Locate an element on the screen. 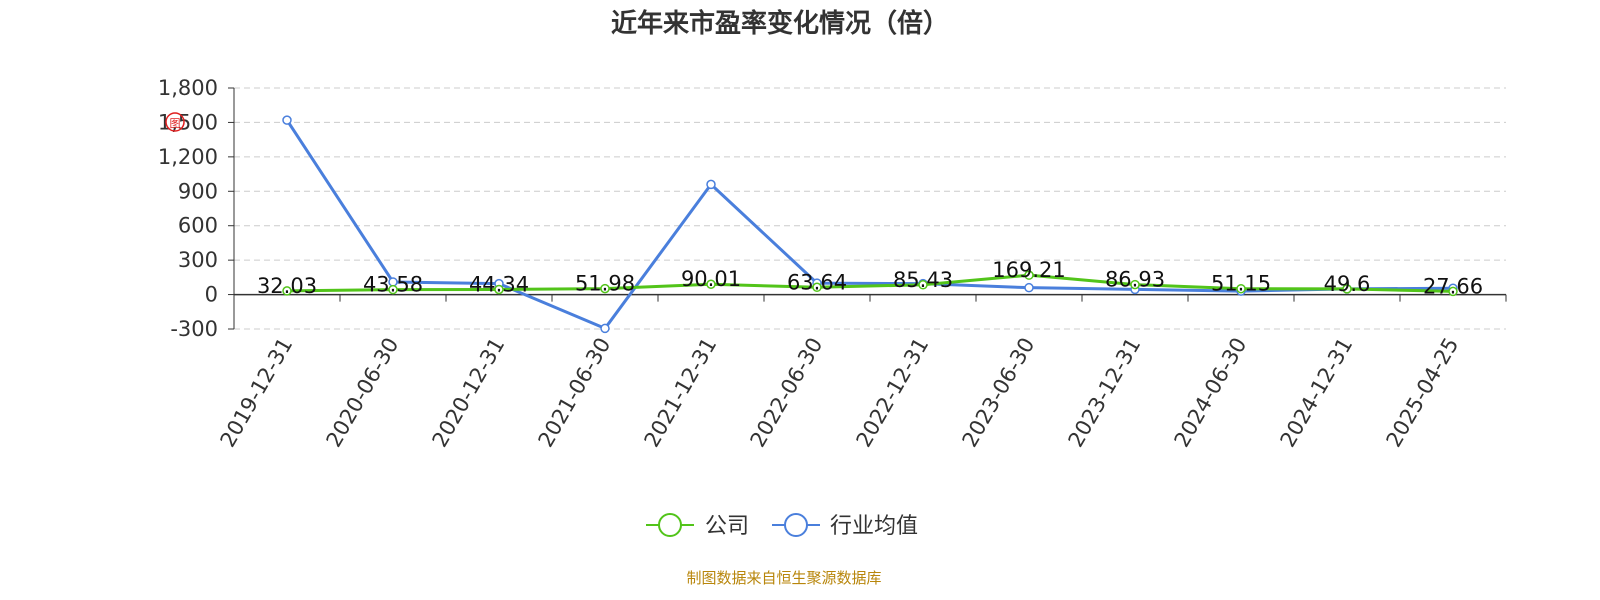 This screenshot has height=600, width=1600. data-label: 32.03 is located at coordinates (287, 286).